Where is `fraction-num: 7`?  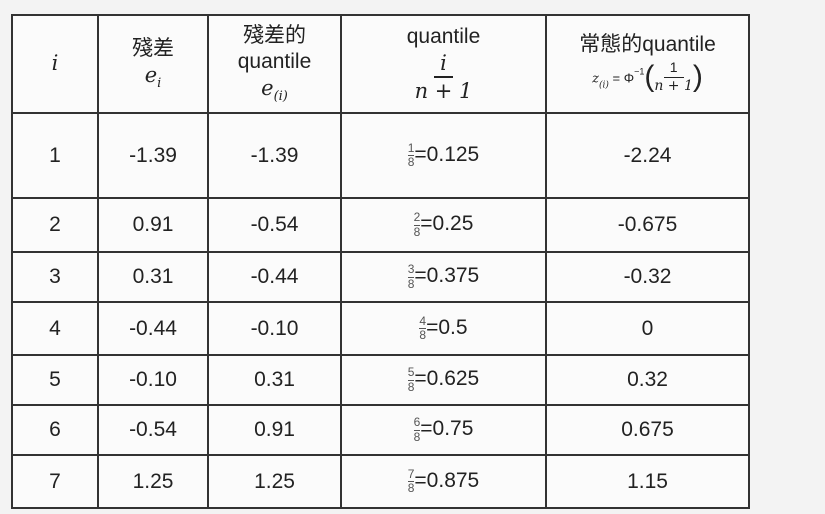 fraction-num: 7 is located at coordinates (411, 474).